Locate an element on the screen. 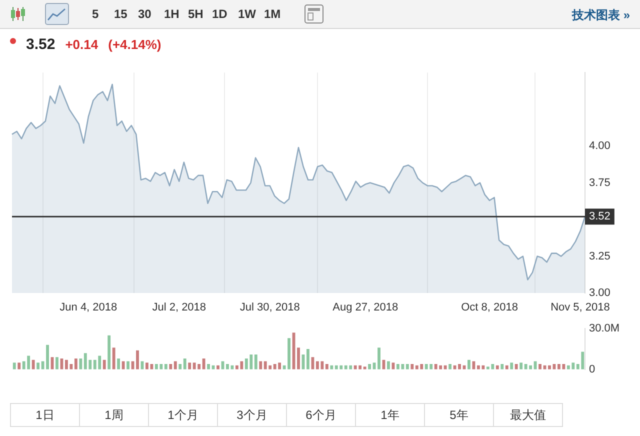 The image size is (640, 436). text: 技术图表 » is located at coordinates (601, 15).